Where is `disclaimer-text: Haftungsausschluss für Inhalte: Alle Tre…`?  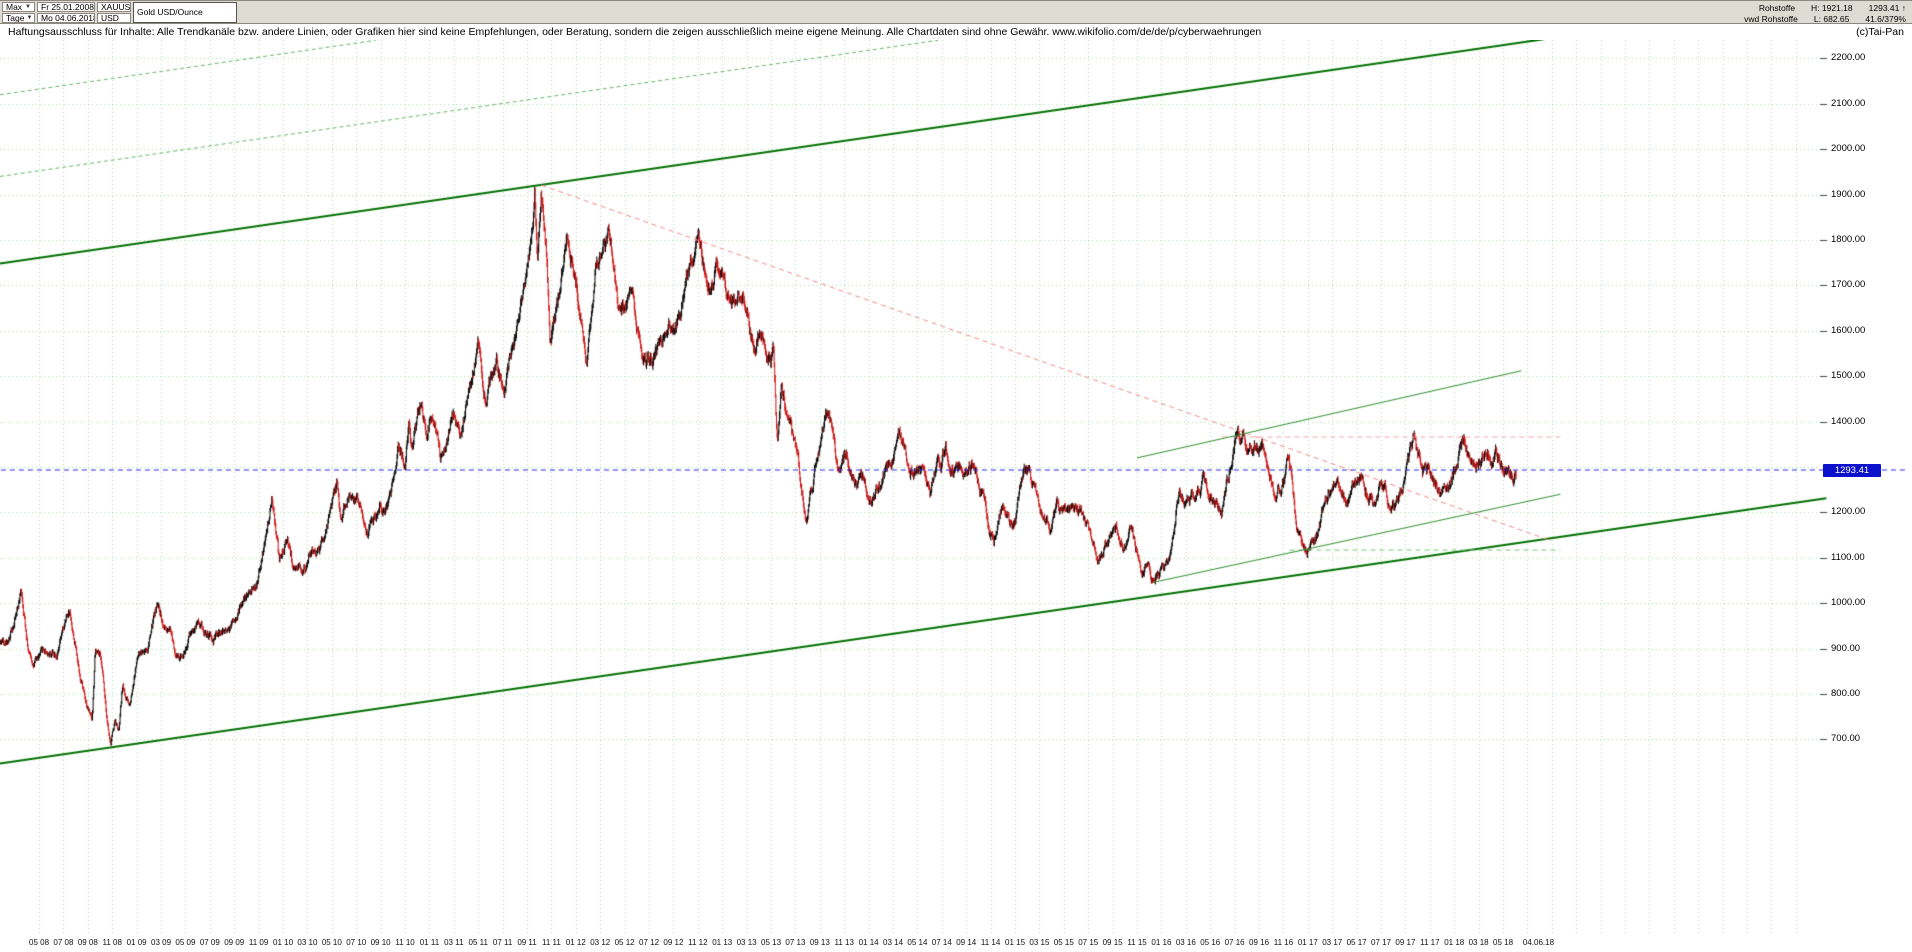 disclaimer-text: Haftungsausschluss für Inhalte: Alle Tre… is located at coordinates (530, 32).